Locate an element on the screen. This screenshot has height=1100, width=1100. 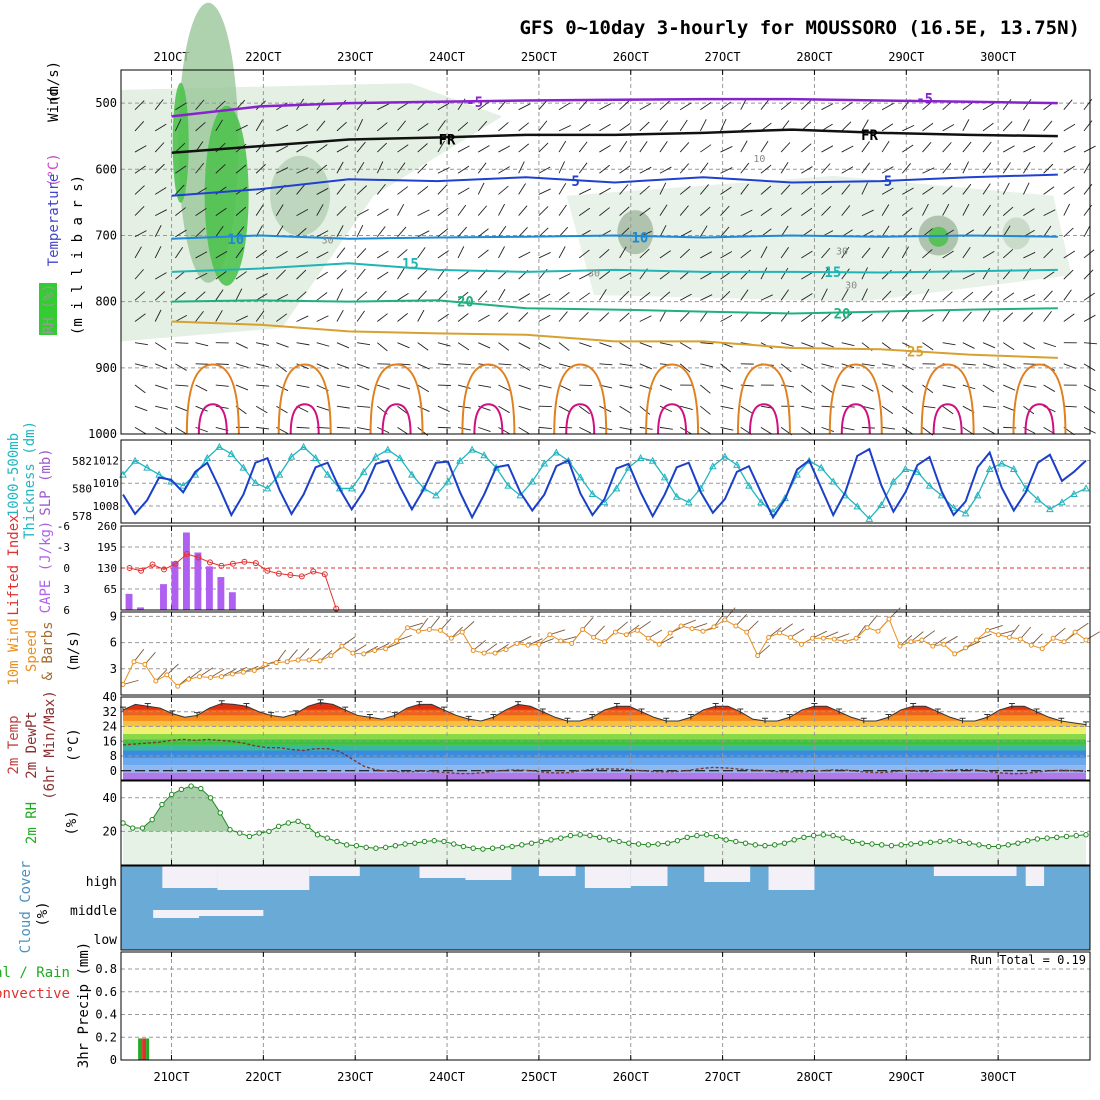
date-tick-bottom: 22OCT is located at coordinates (263, 1077).